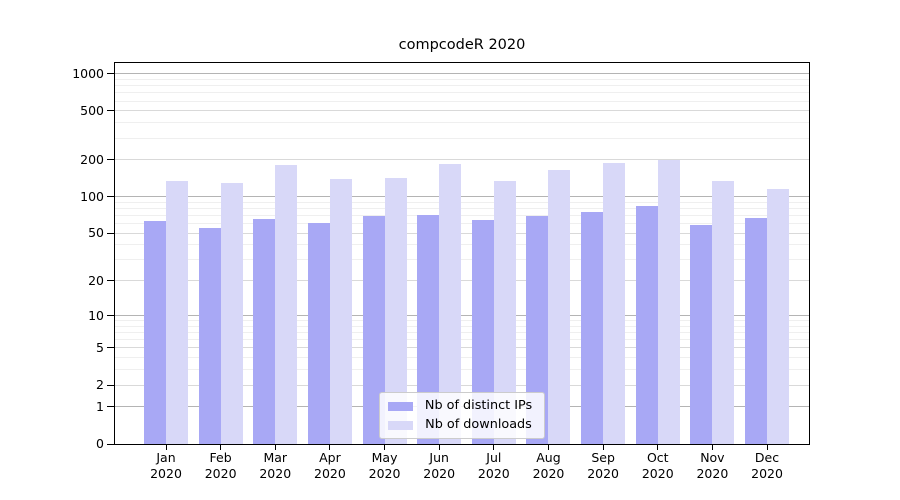  What do you see at coordinates (286, 304) in the screenshot?
I see `bar-downloads-mar` at bounding box center [286, 304].